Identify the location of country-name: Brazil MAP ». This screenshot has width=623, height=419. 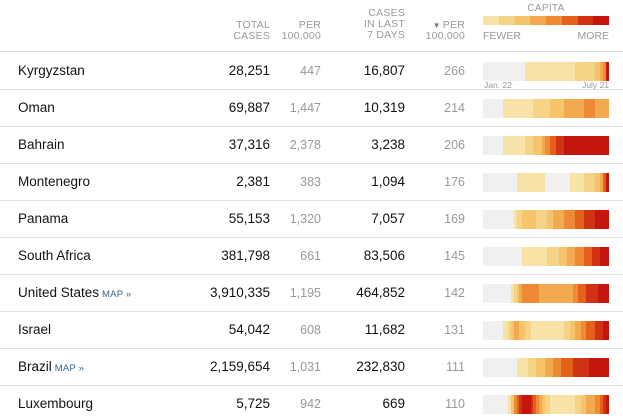
(51, 367).